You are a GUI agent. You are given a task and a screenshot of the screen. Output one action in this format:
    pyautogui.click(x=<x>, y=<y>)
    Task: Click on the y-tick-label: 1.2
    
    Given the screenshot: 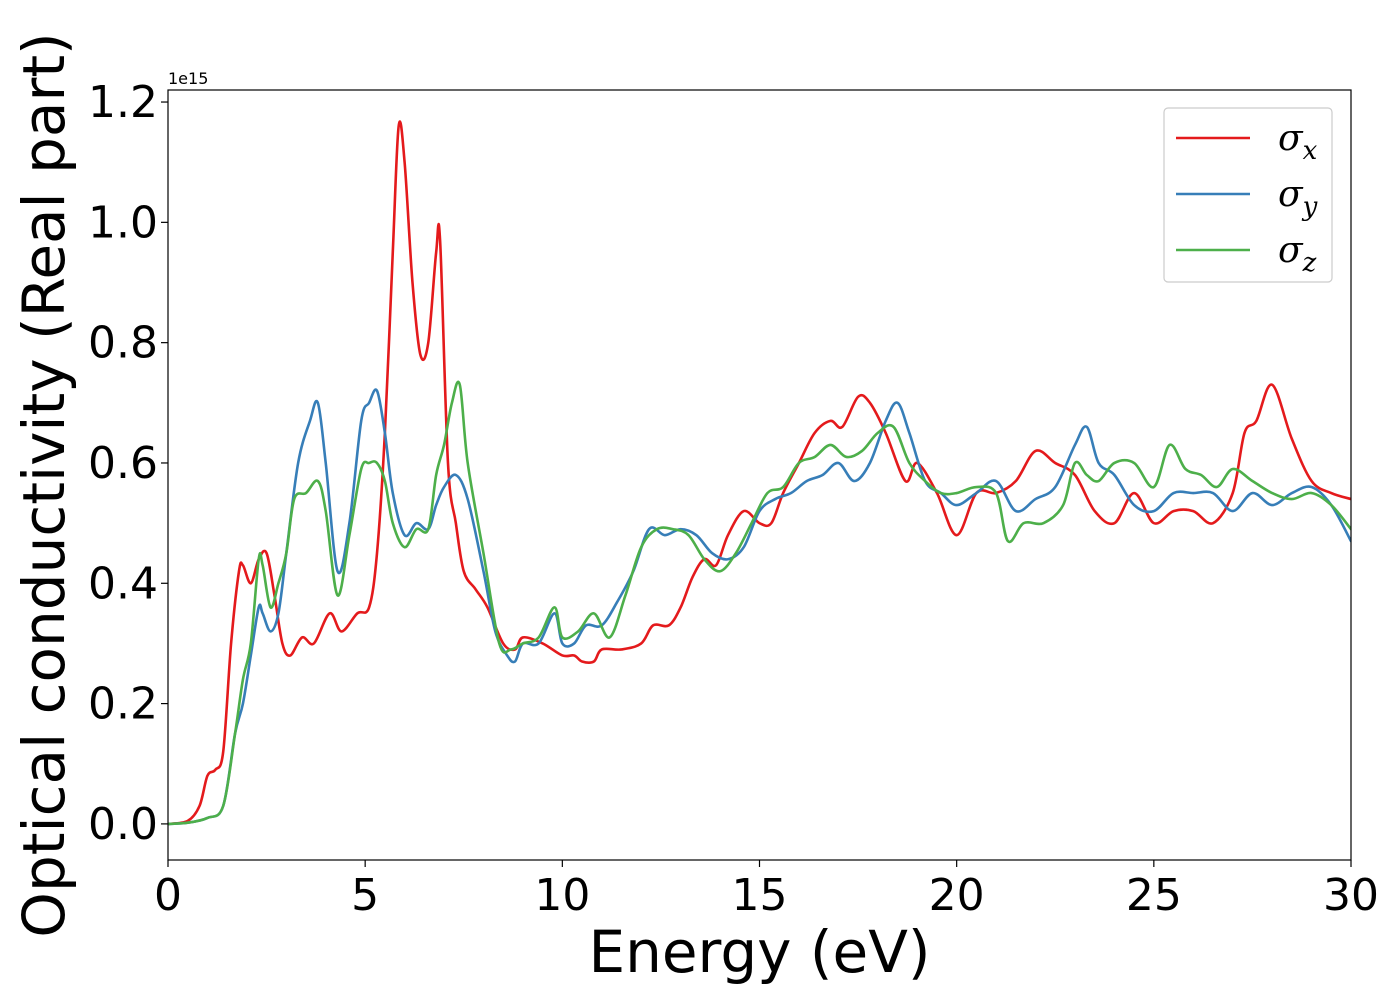 What is the action you would take?
    pyautogui.click(x=123, y=102)
    